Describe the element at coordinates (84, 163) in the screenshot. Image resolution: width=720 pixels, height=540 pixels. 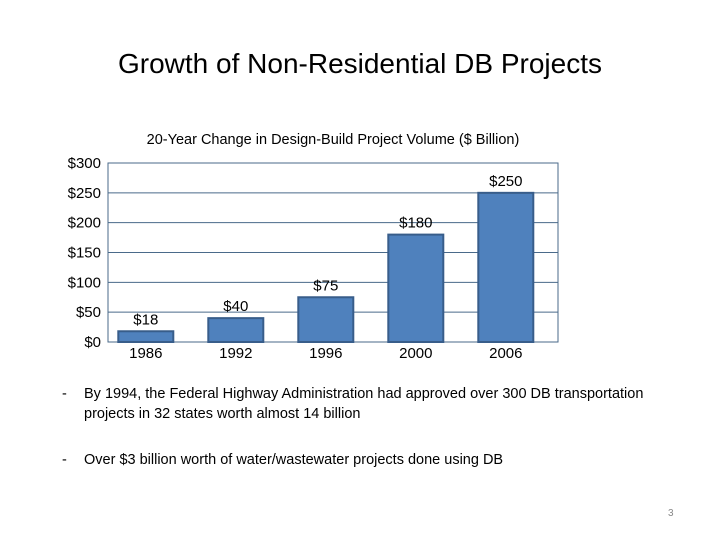
I see `y-tick-label: $300` at that location.